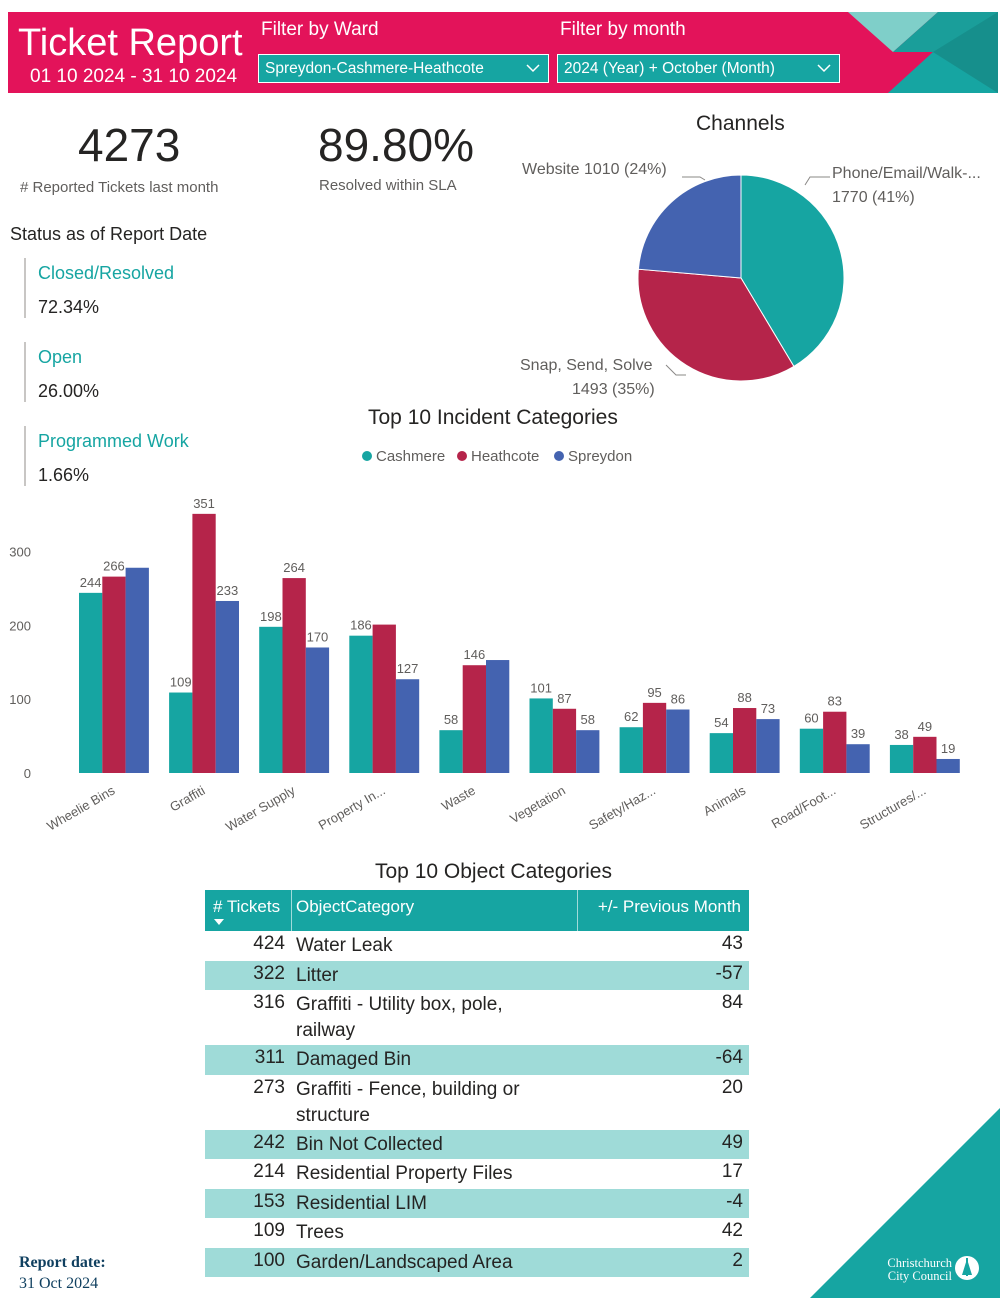  I want to click on table-row: 322 Litter -57, so click(477, 975).